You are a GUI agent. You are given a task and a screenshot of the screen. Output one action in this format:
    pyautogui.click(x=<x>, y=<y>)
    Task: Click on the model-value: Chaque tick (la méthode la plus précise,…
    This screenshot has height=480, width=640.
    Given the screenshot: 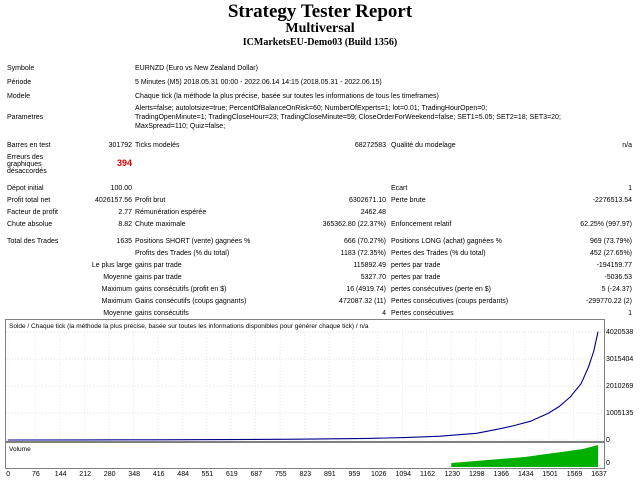 What is the action you would take?
    pyautogui.click(x=287, y=96)
    